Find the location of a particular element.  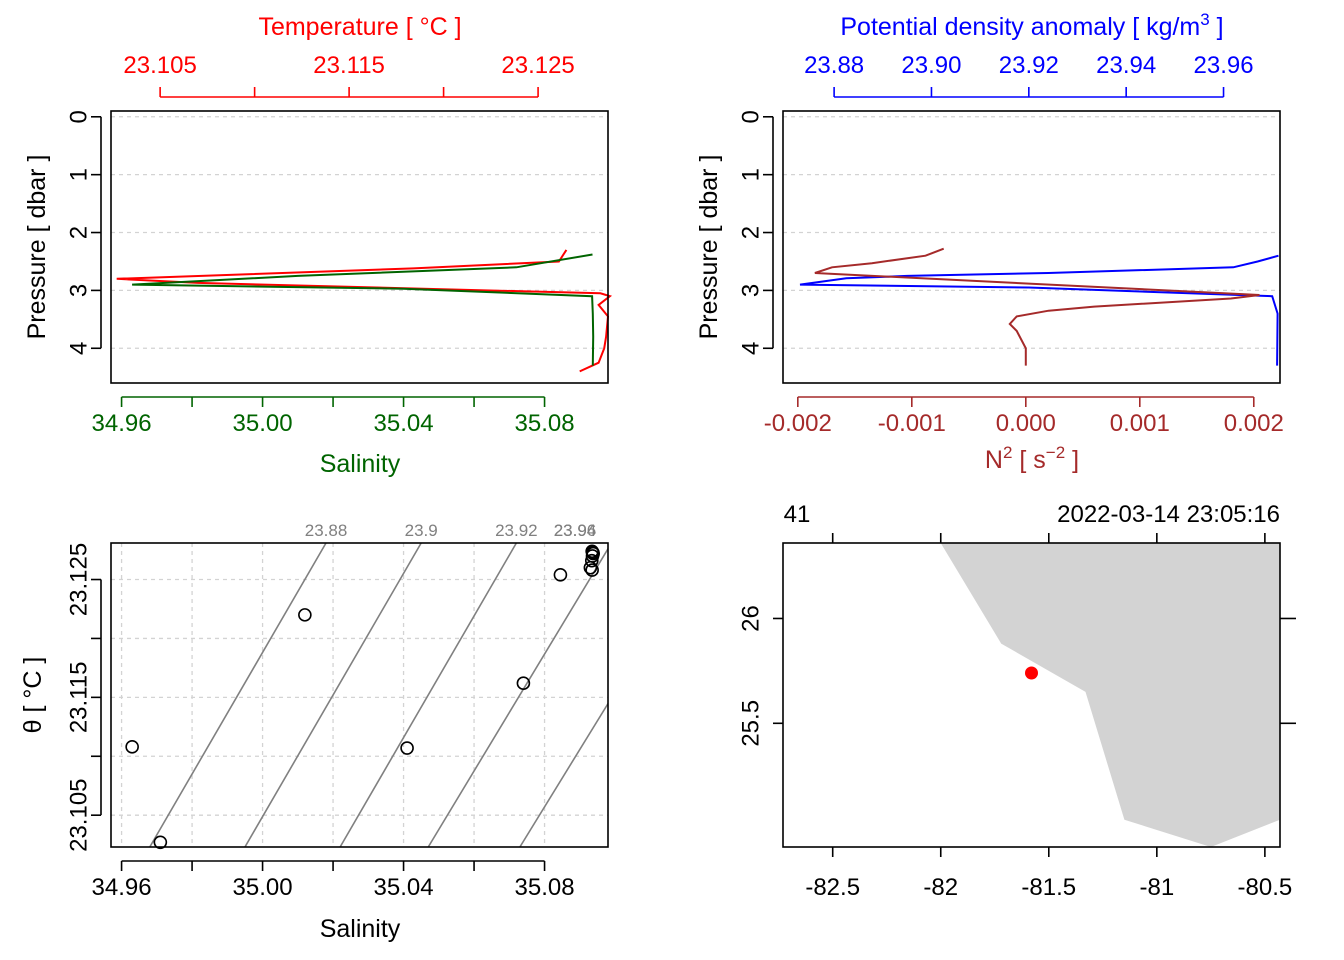

isopycnal-label: 23.88 is located at coordinates (326, 530).